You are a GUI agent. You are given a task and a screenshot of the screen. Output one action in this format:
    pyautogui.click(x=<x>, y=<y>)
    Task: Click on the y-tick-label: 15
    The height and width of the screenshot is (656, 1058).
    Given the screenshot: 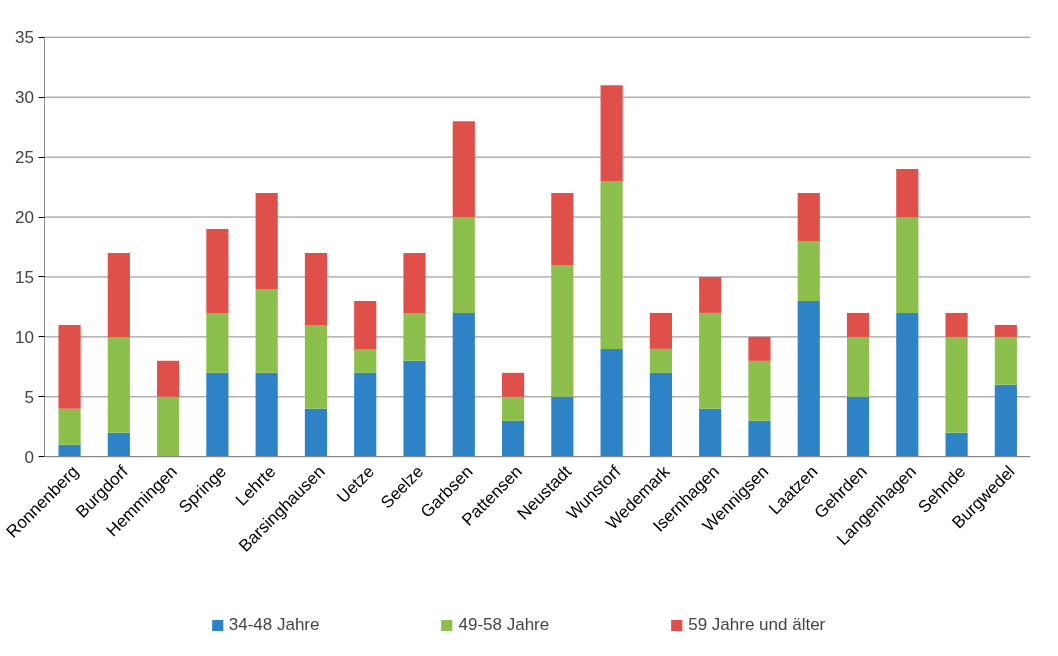 What is the action you would take?
    pyautogui.click(x=24, y=277)
    